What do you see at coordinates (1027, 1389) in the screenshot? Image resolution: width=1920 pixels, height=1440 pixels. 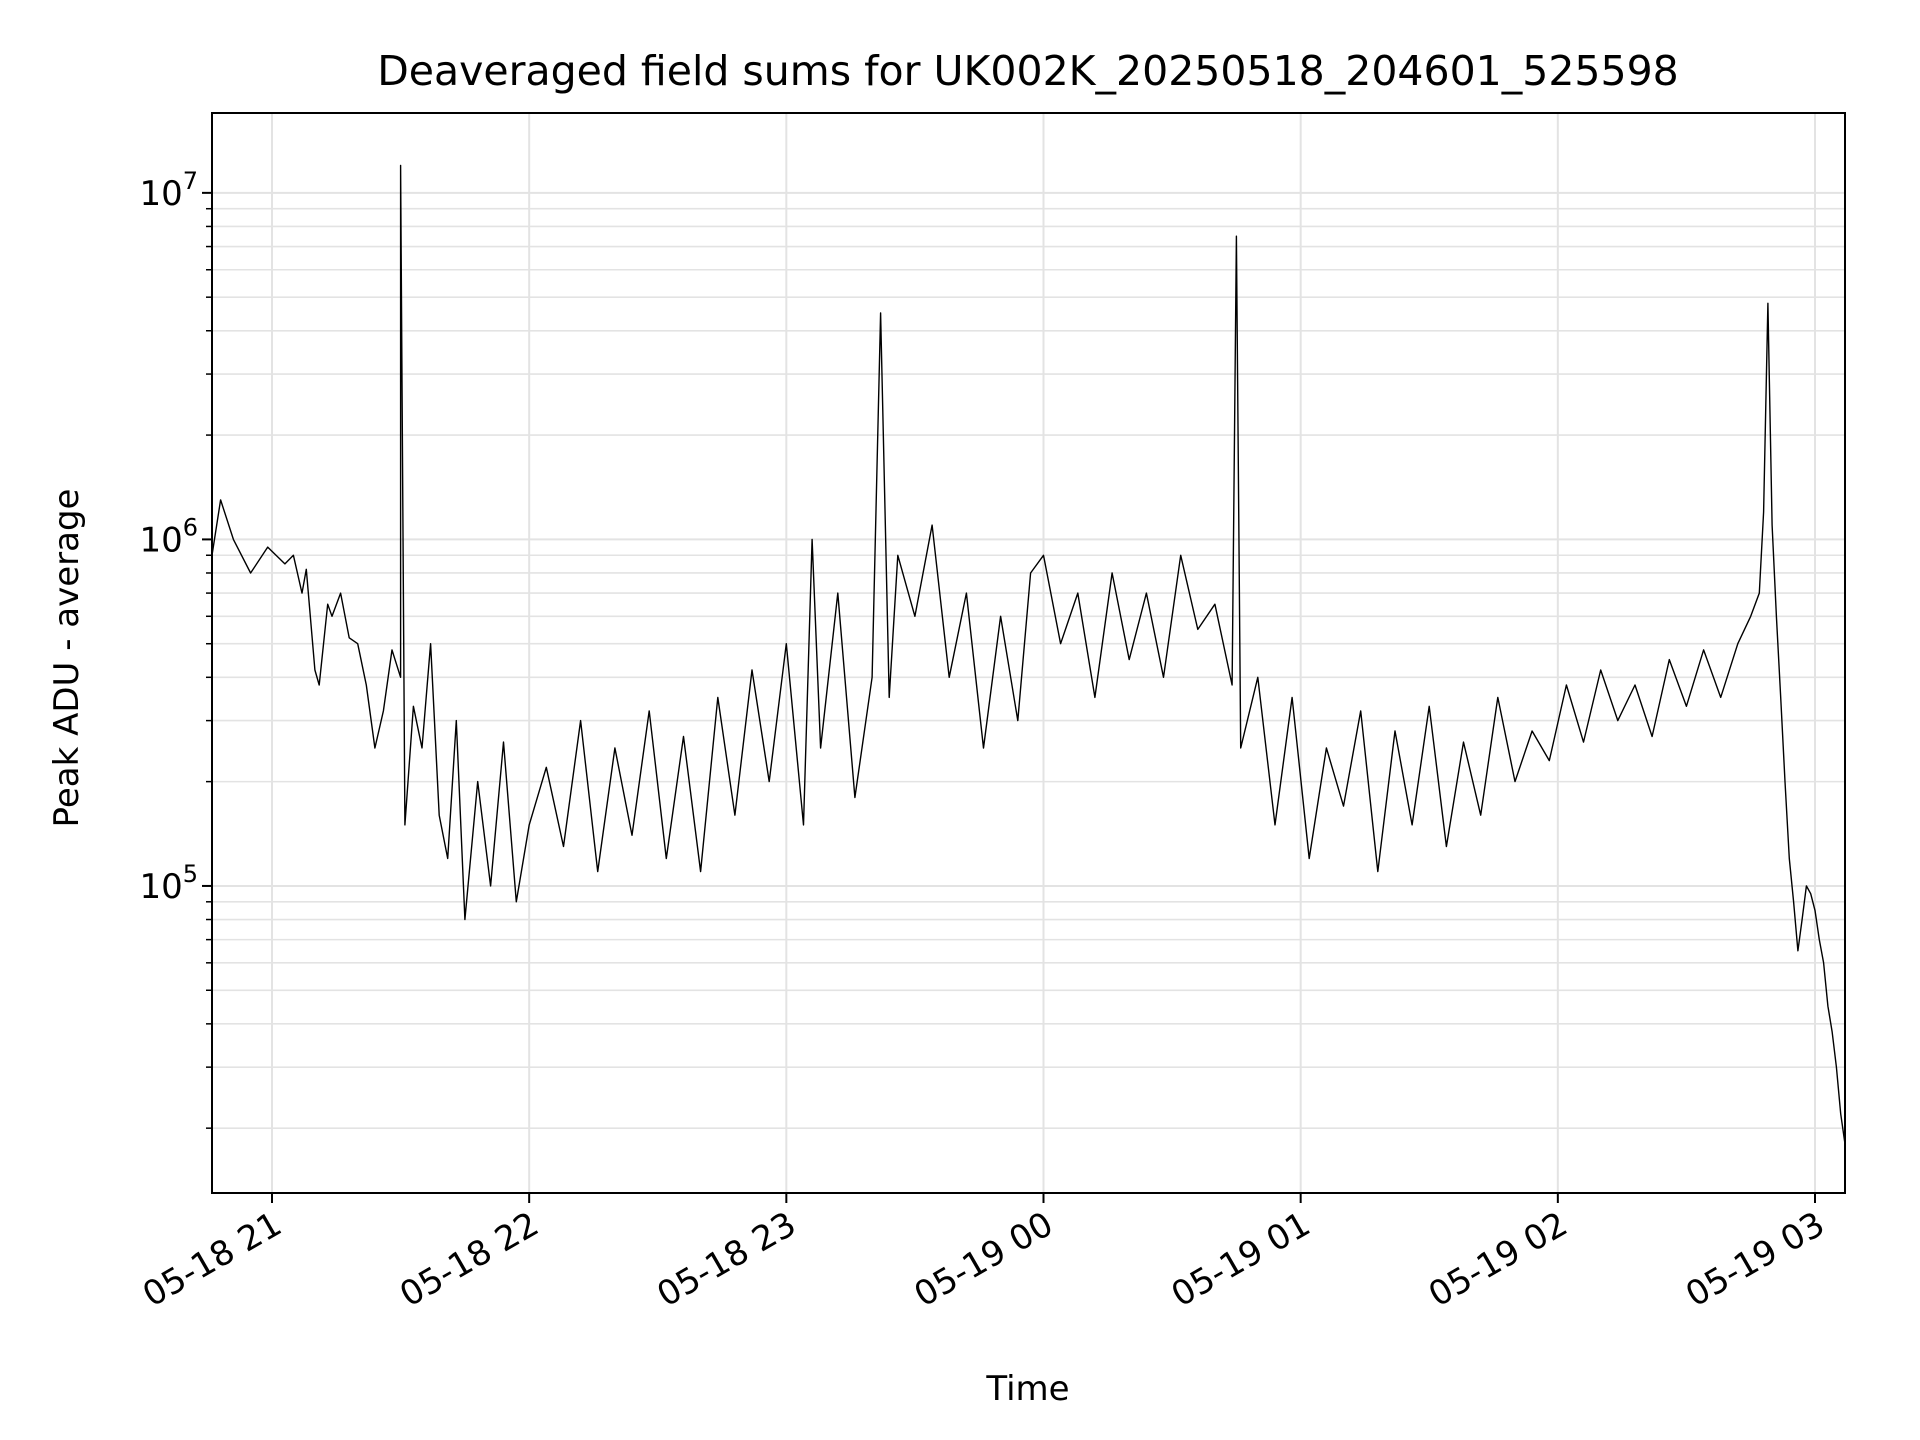 I see `x-axis-label: Time` at bounding box center [1027, 1389].